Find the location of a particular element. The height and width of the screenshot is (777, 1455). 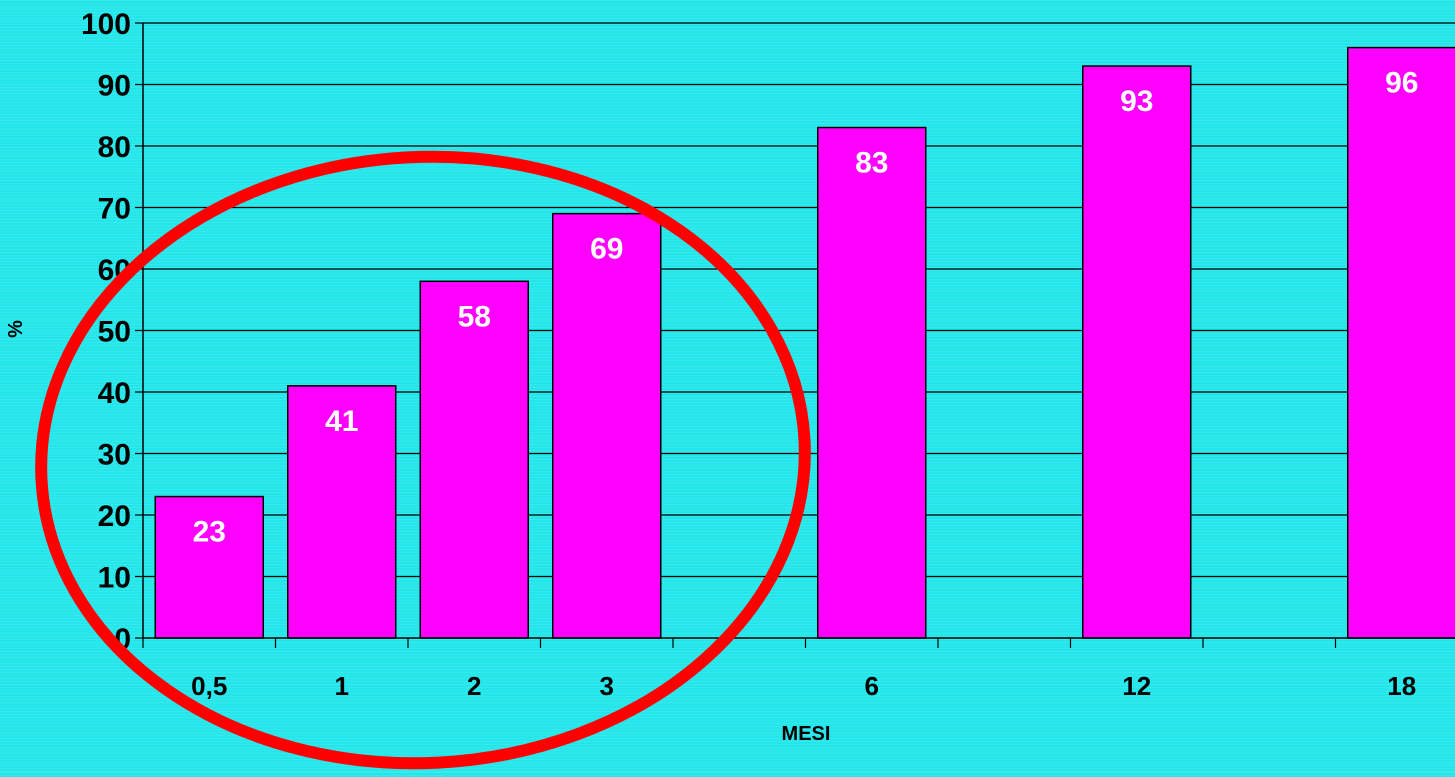

y-tick-label: 10 is located at coordinates (114, 578).